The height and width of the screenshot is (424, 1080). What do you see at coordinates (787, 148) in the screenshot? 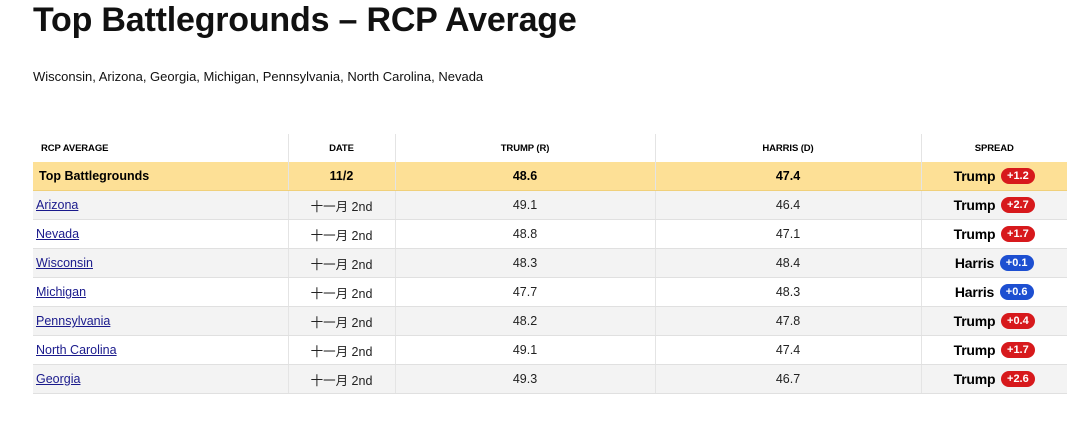
I see `header-harris: HARRIS (D)` at bounding box center [787, 148].